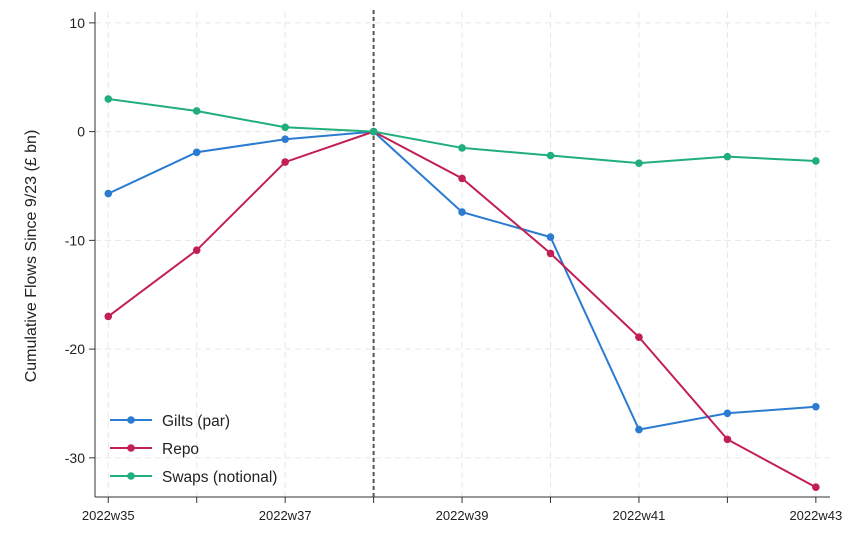  I want to click on x-tick-label: 2022w37, so click(285, 515).